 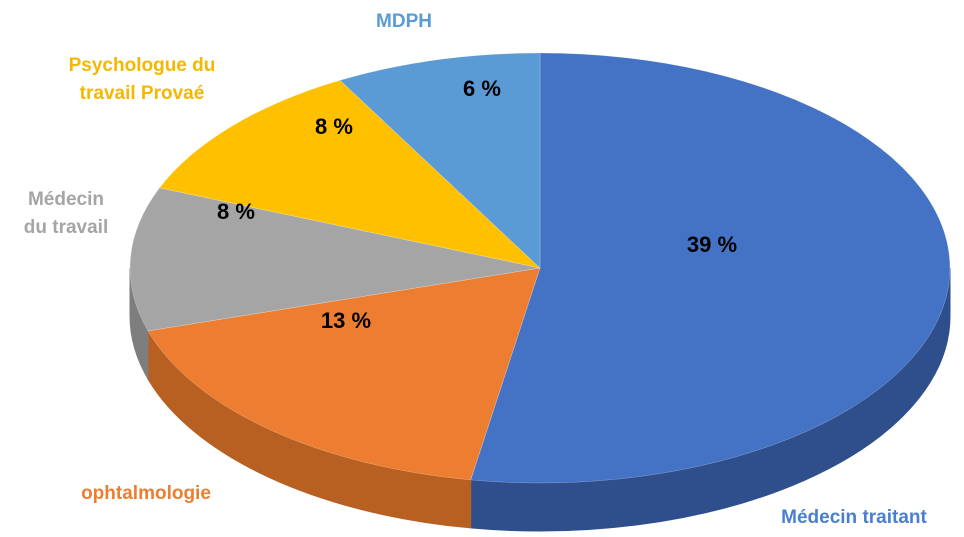 I want to click on category-label-medecin-du-travail: Médecin du travail, so click(x=66, y=213).